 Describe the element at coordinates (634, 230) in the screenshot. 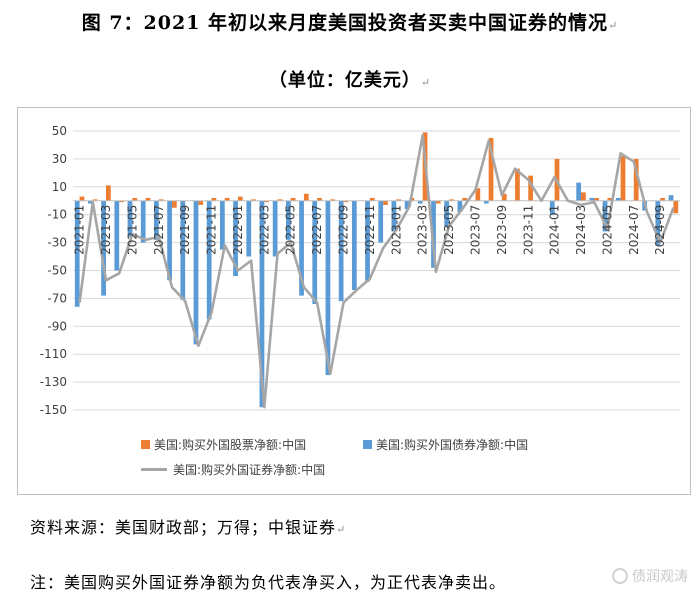

I see `x-tick-label: 2024-07` at that location.